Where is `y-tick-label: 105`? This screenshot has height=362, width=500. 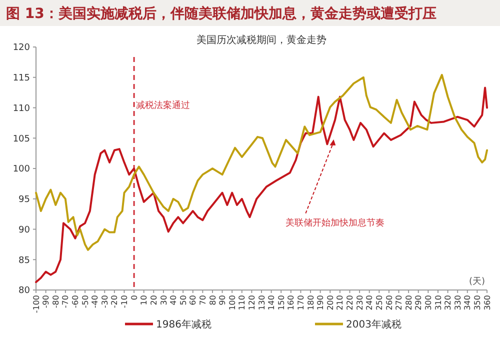 y-tick-label: 105 is located at coordinates (21, 139).